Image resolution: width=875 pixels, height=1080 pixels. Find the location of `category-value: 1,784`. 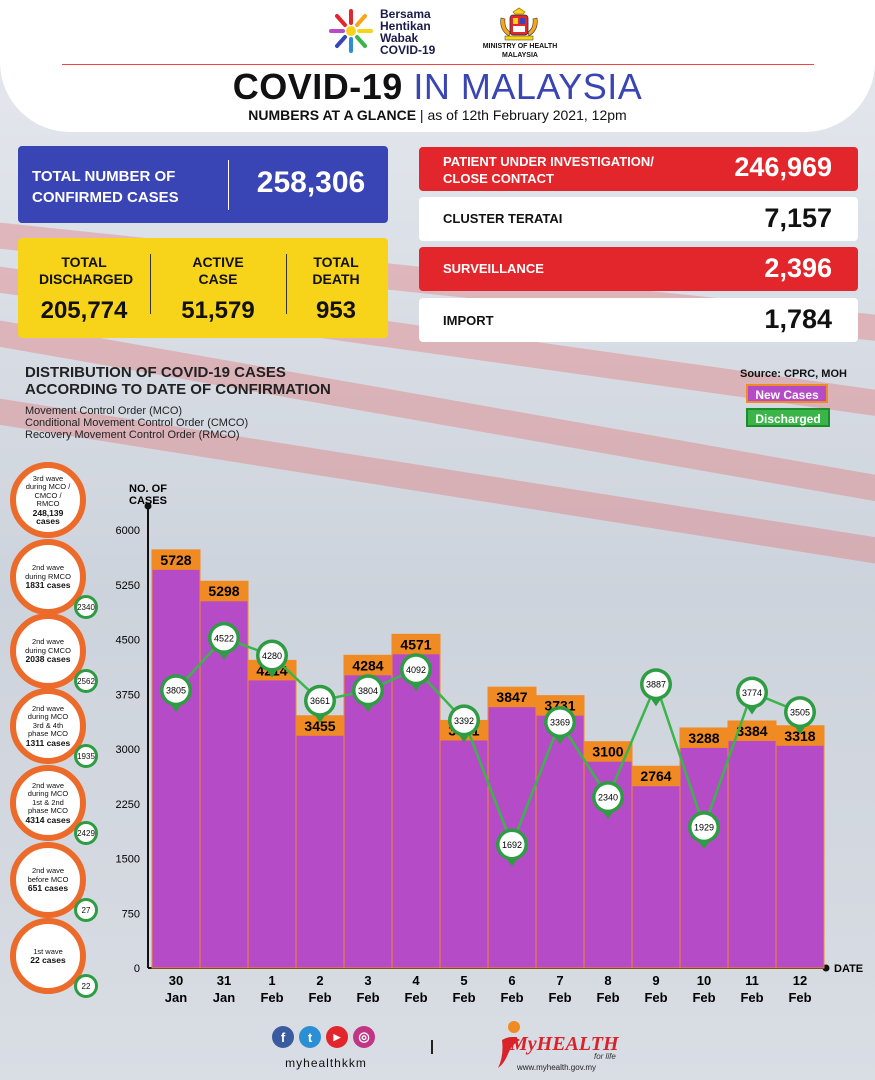

category-value: 1,784 is located at coordinates (798, 319).